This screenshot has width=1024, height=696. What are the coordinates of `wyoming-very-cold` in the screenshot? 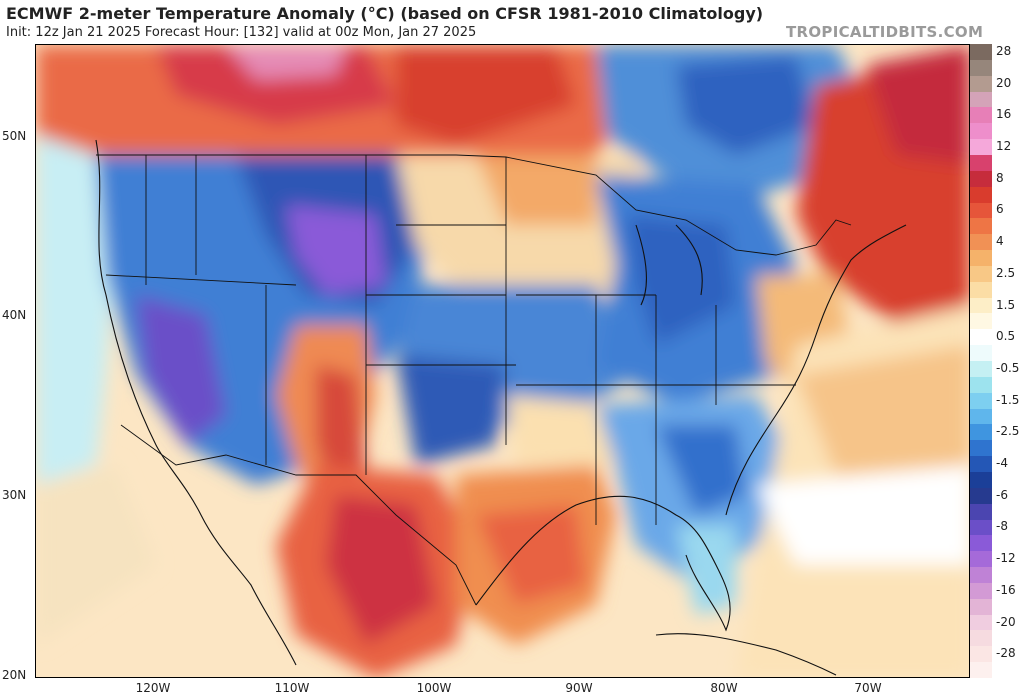 It's located at (336, 250).